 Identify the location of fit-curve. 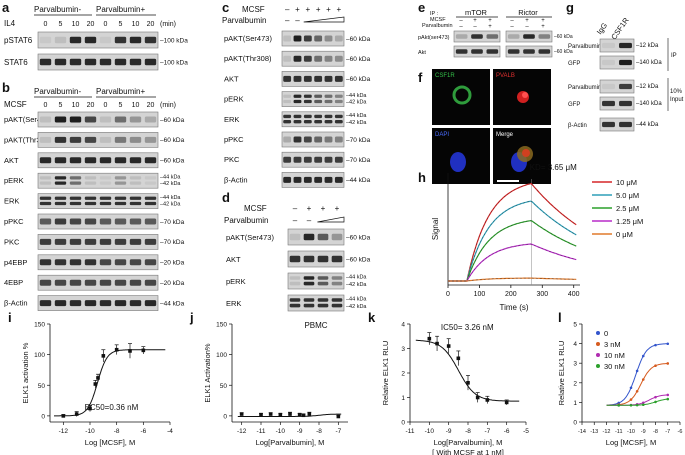
(289, 415).